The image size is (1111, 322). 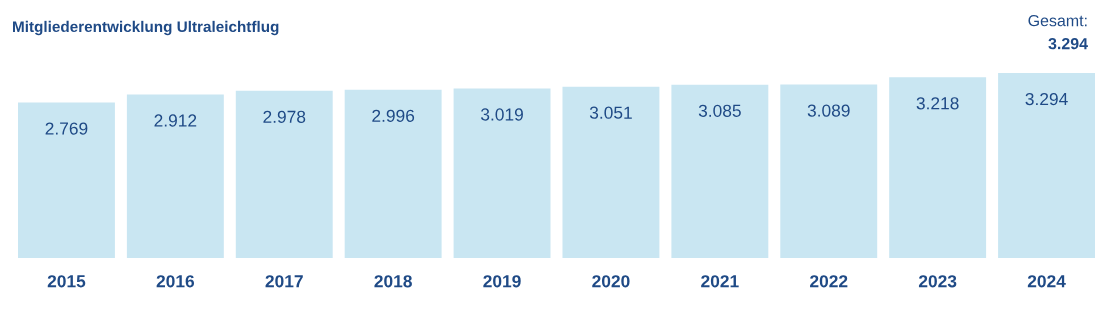 What do you see at coordinates (1046, 99) in the screenshot?
I see `data-label: 3.294` at bounding box center [1046, 99].